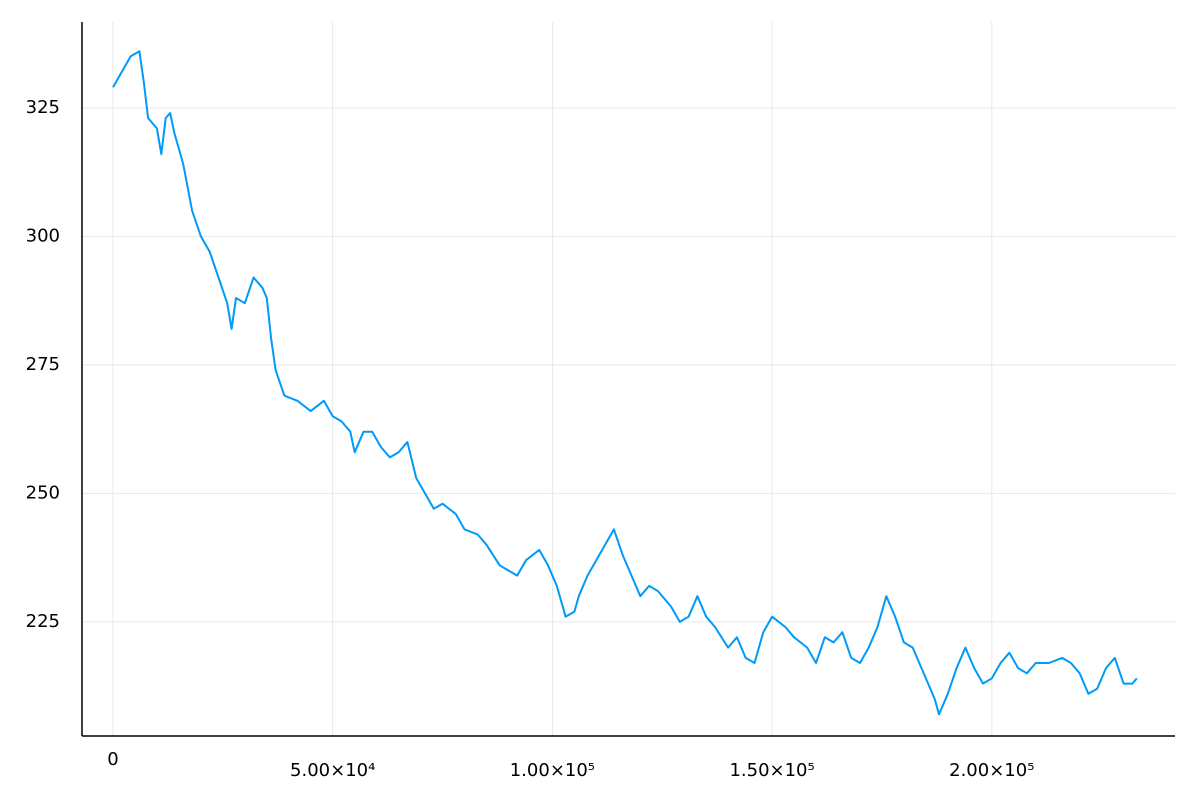 The image size is (1200, 800). Describe the element at coordinates (991, 770) in the screenshot. I see `x-tick-label: 2.00×10⁵` at that location.